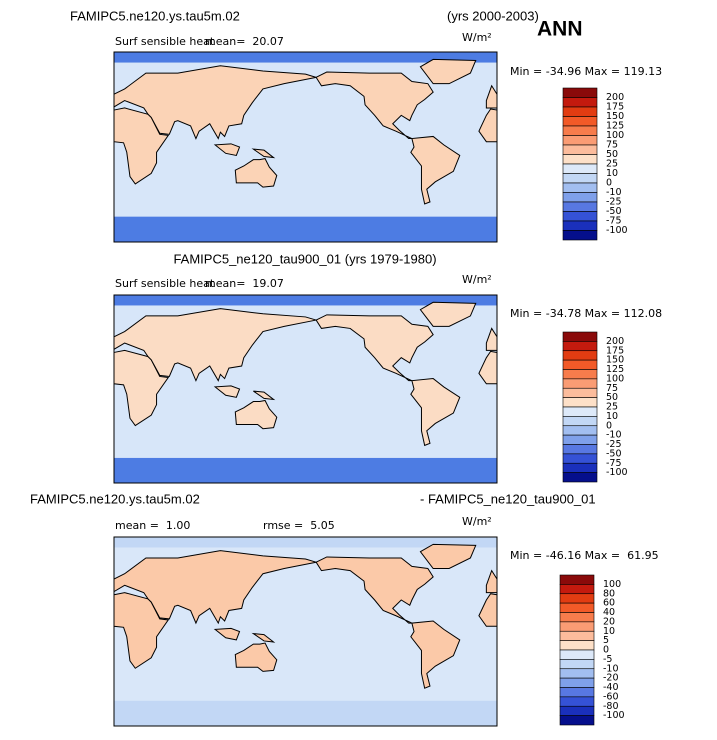 This screenshot has height=740, width=717. What do you see at coordinates (560, 29) in the screenshot?
I see `season: ANN` at bounding box center [560, 29].